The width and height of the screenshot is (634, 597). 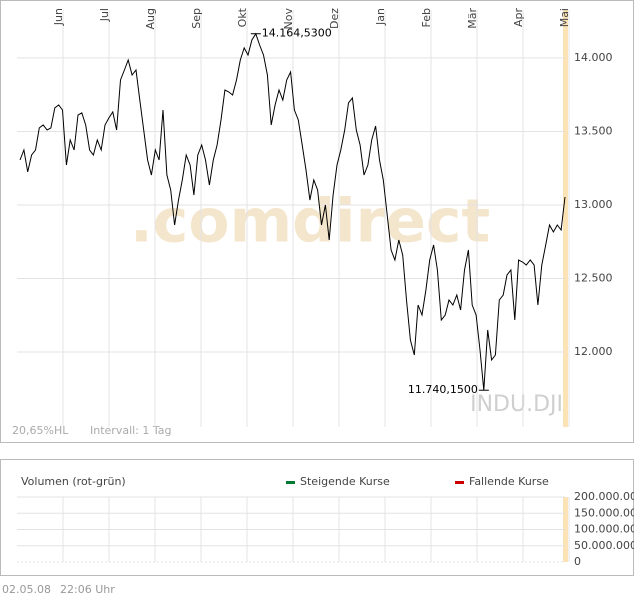 What do you see at coordinates (334, 18) in the screenshot?
I see `x-tick-label: Dez` at bounding box center [334, 18].